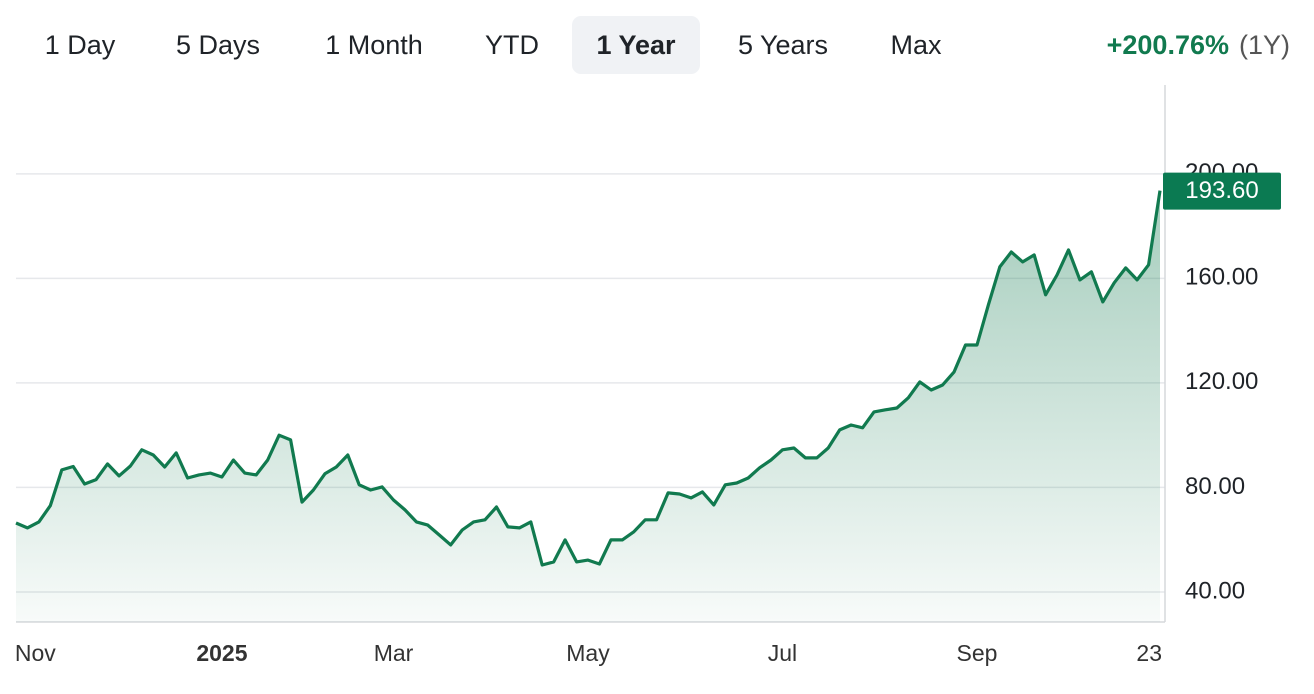 This screenshot has height=694, width=1314. What do you see at coordinates (1215, 590) in the screenshot?
I see `y-tick-label: 40.00` at bounding box center [1215, 590].